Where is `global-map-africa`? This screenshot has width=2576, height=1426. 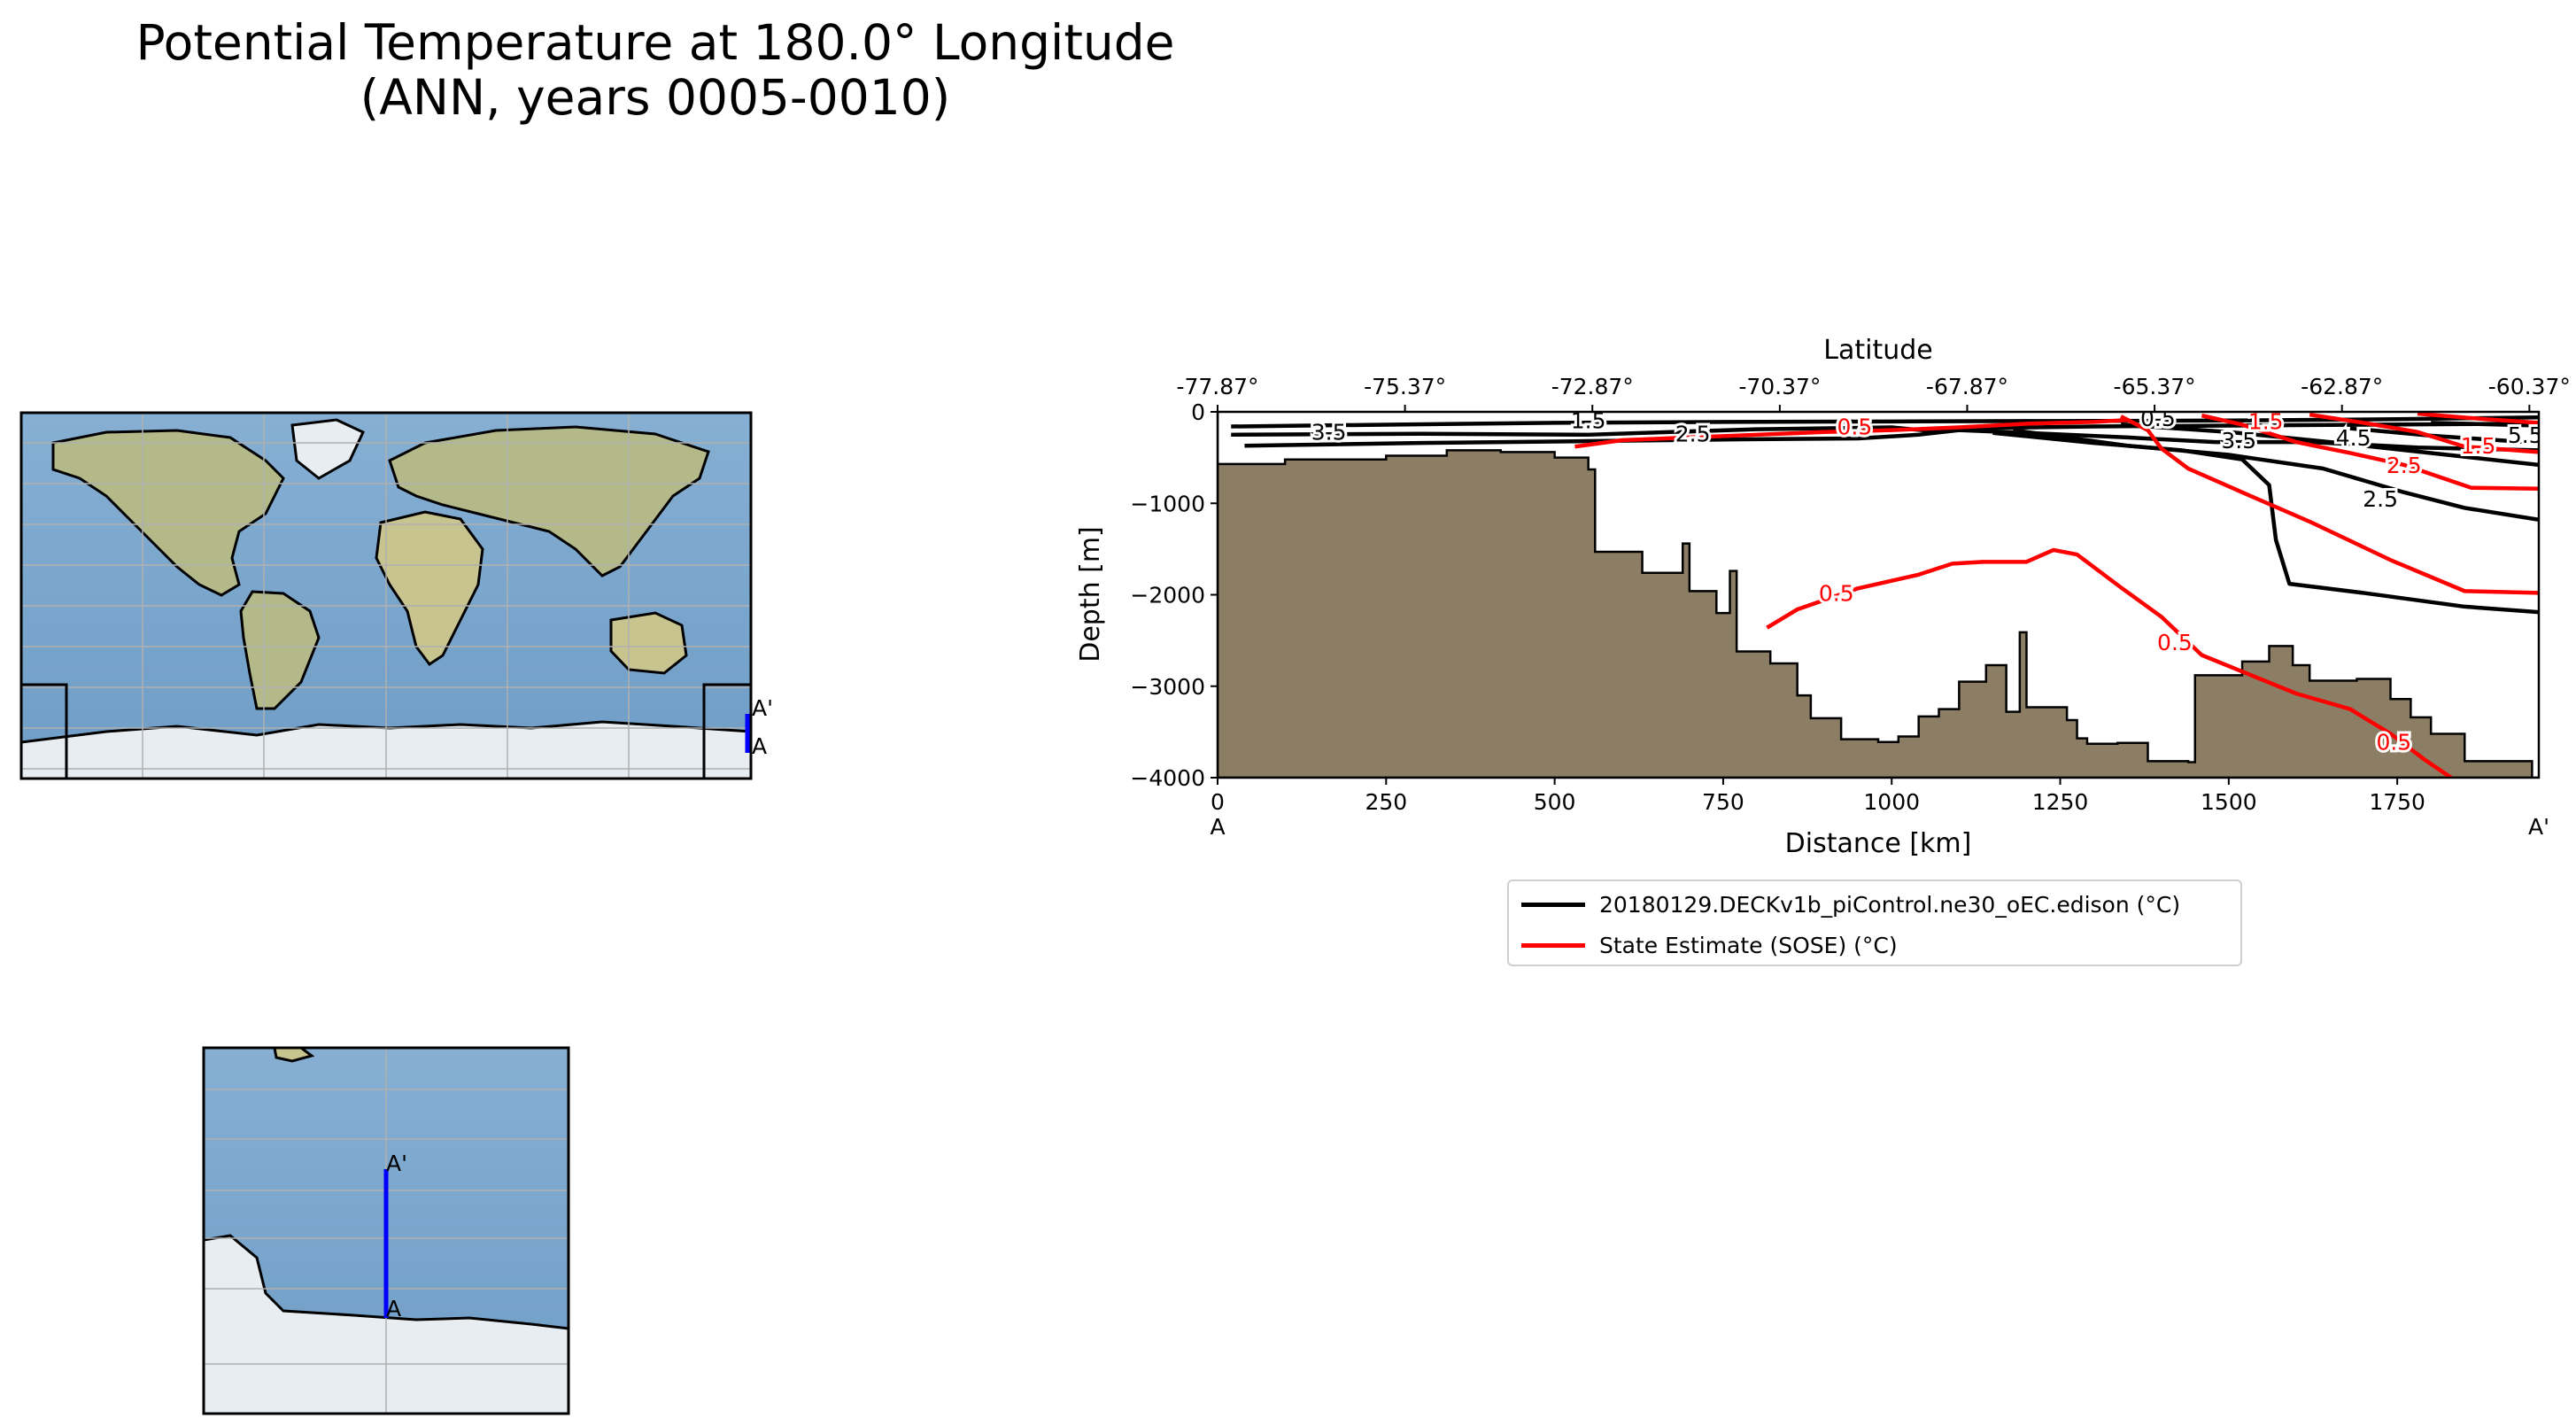
global-map-africa is located at coordinates (429, 588).